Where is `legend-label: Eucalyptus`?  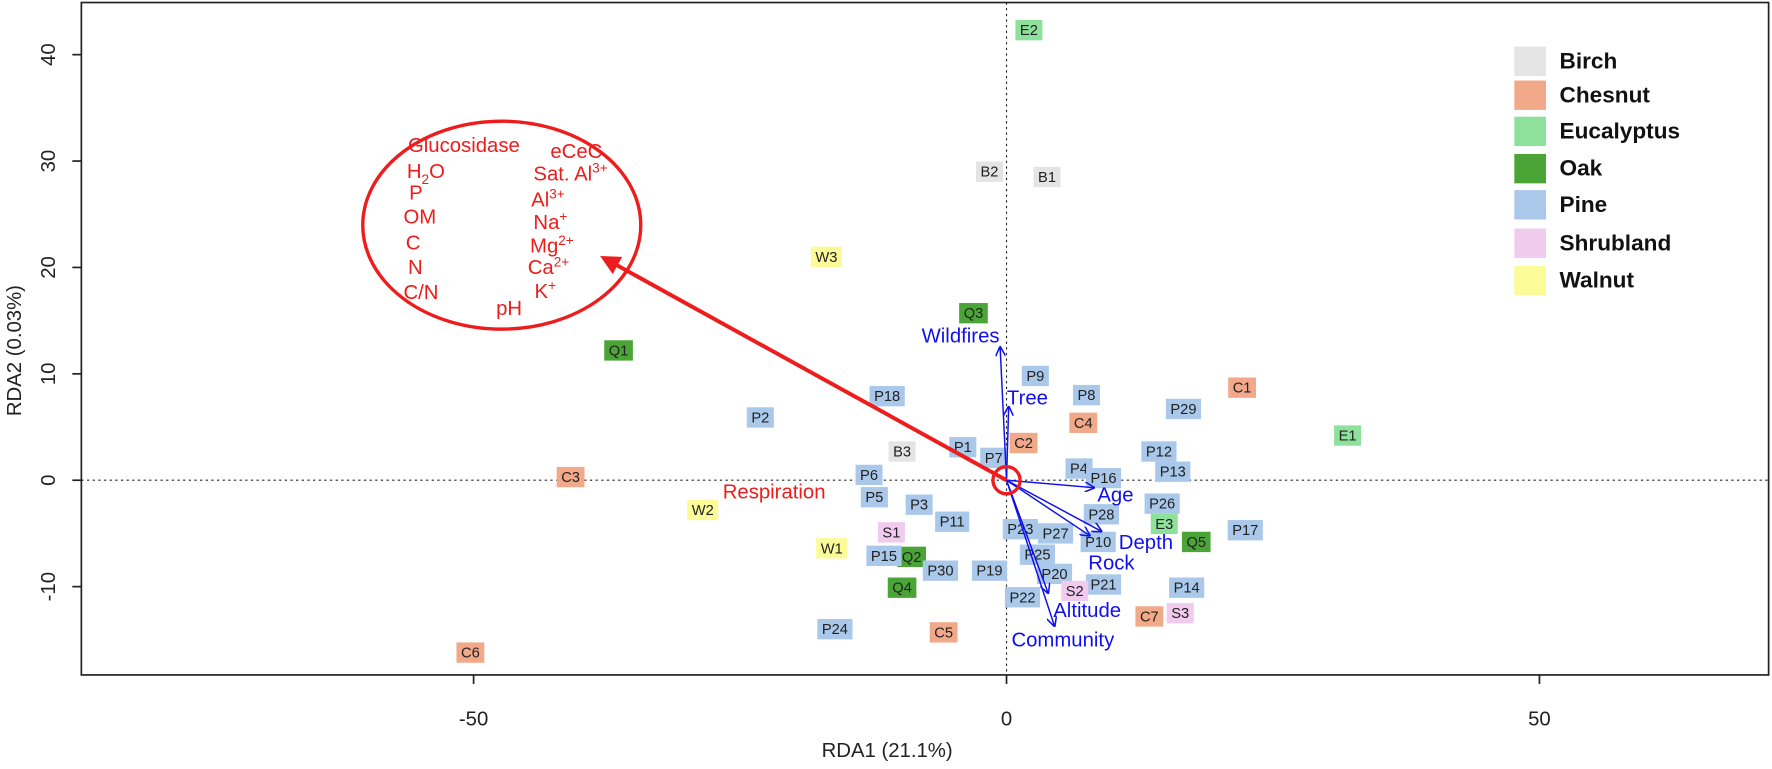 legend-label: Eucalyptus is located at coordinates (1620, 130).